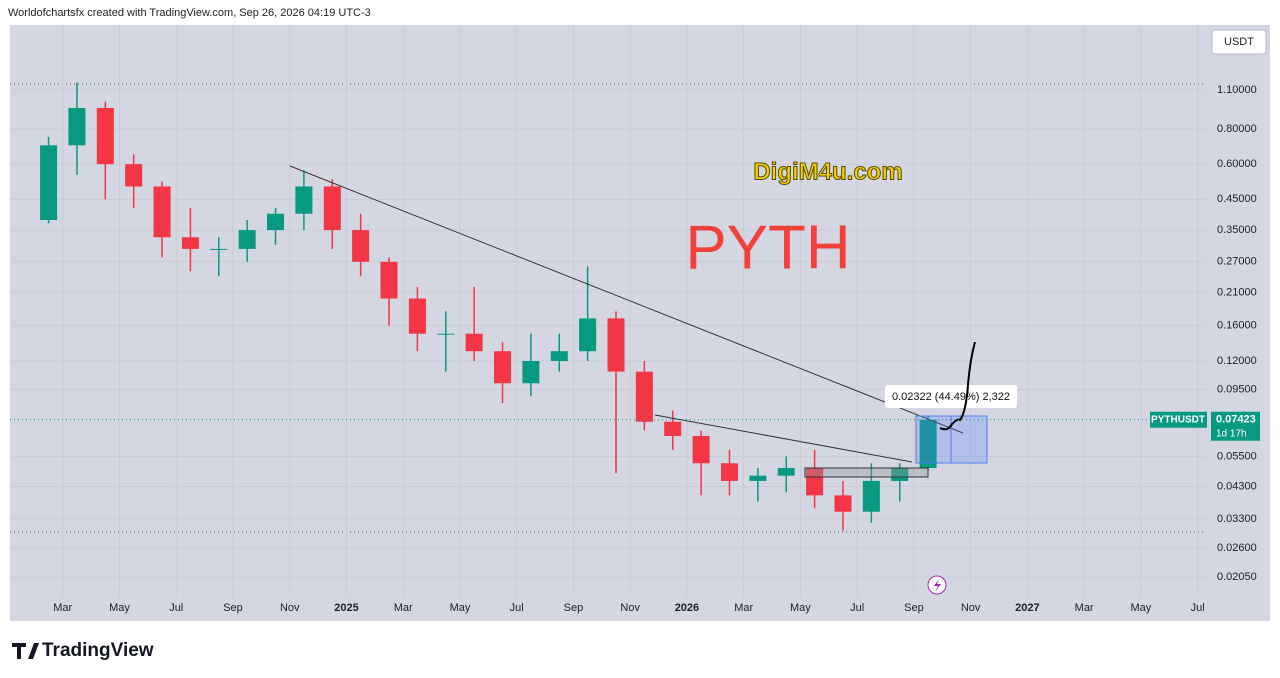  I want to click on currency-button, so click(1239, 42).